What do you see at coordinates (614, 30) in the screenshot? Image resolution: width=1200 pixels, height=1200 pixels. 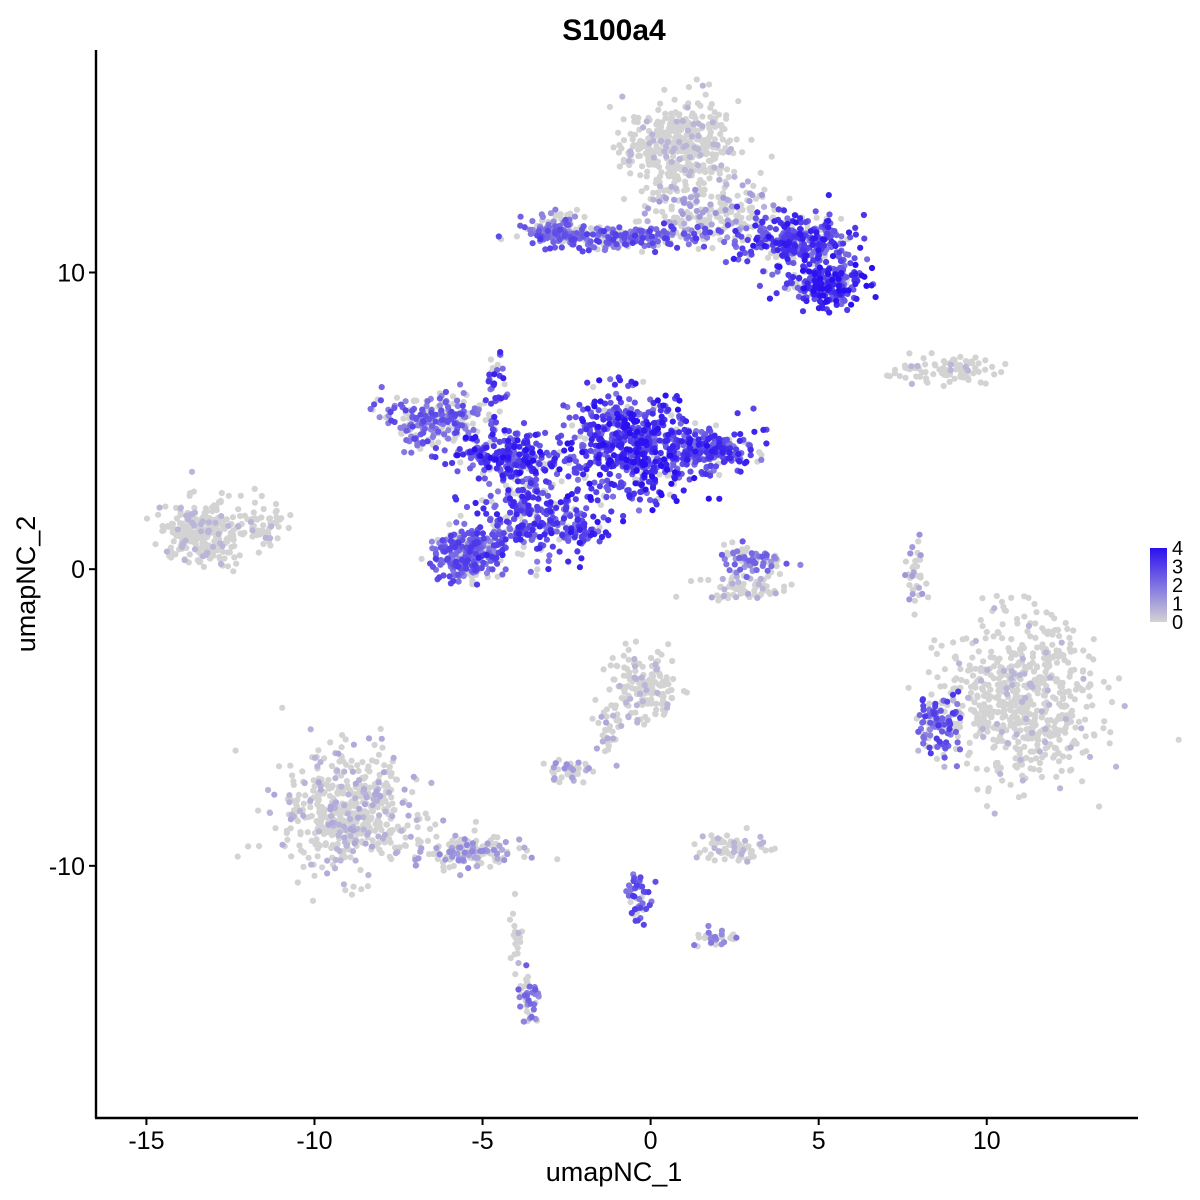 I see `chart-title: S100a4` at bounding box center [614, 30].